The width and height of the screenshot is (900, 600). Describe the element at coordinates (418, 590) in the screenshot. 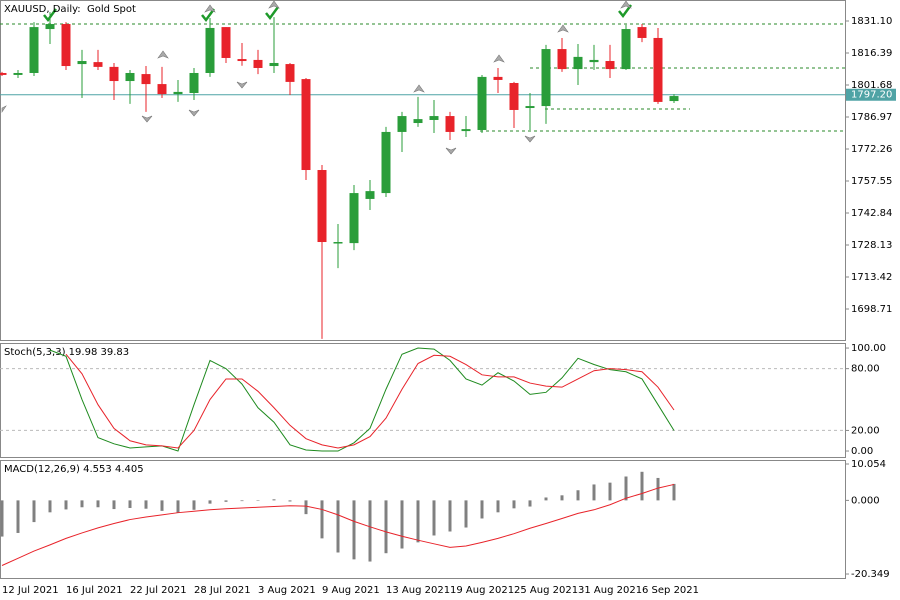

I see `x-tick-label: 13 Aug 2021` at that location.